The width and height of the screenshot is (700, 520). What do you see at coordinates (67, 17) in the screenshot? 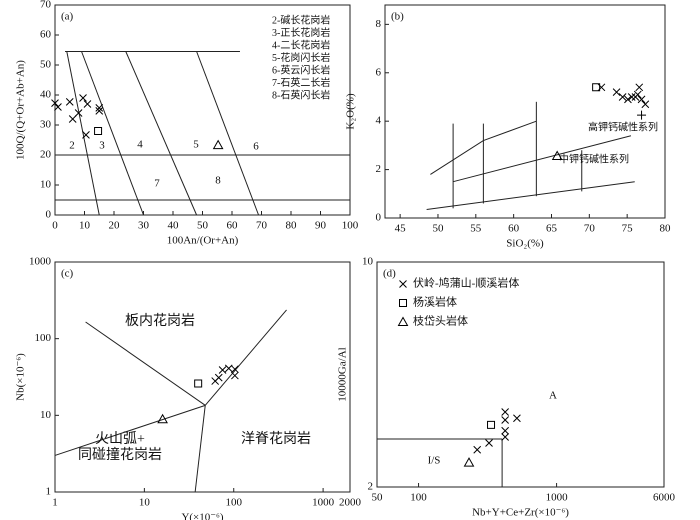
I see `panel-label: (a)` at bounding box center [67, 17].